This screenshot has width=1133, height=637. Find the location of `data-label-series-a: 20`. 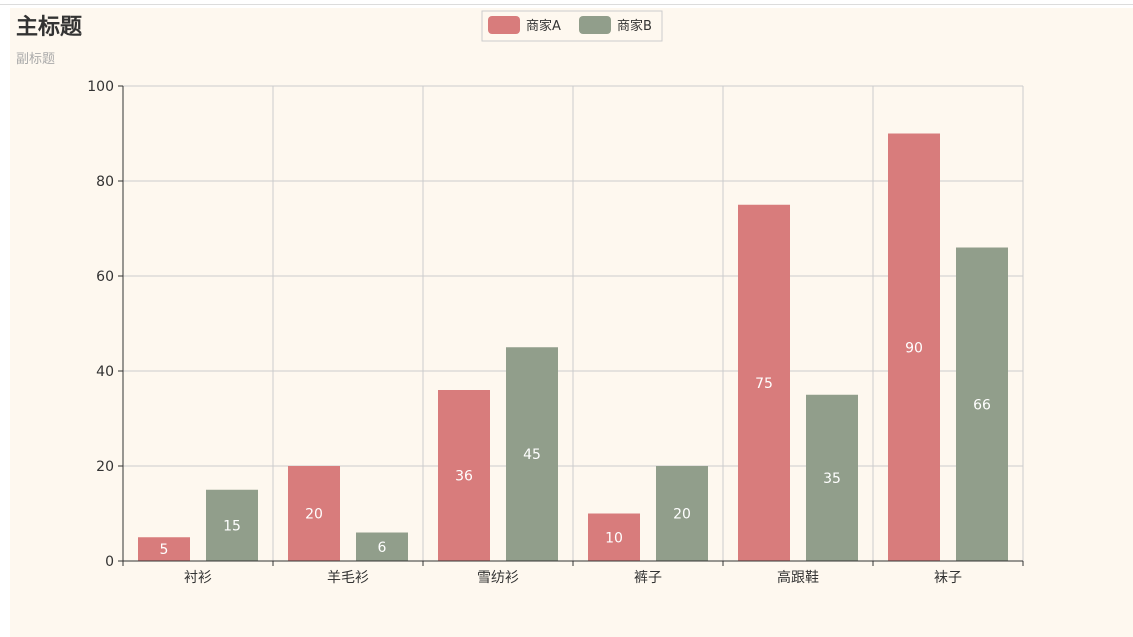

data-label-series-a: 20 is located at coordinates (314, 515).